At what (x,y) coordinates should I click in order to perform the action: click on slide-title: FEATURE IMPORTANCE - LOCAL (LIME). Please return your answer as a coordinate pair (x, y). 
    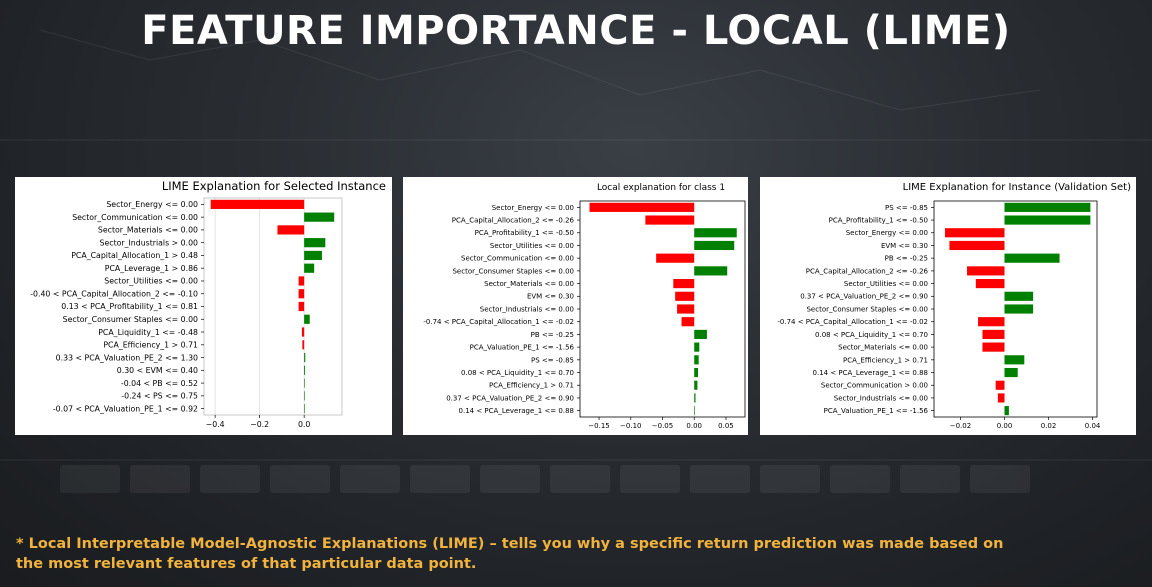
    Looking at the image, I should click on (576, 31).